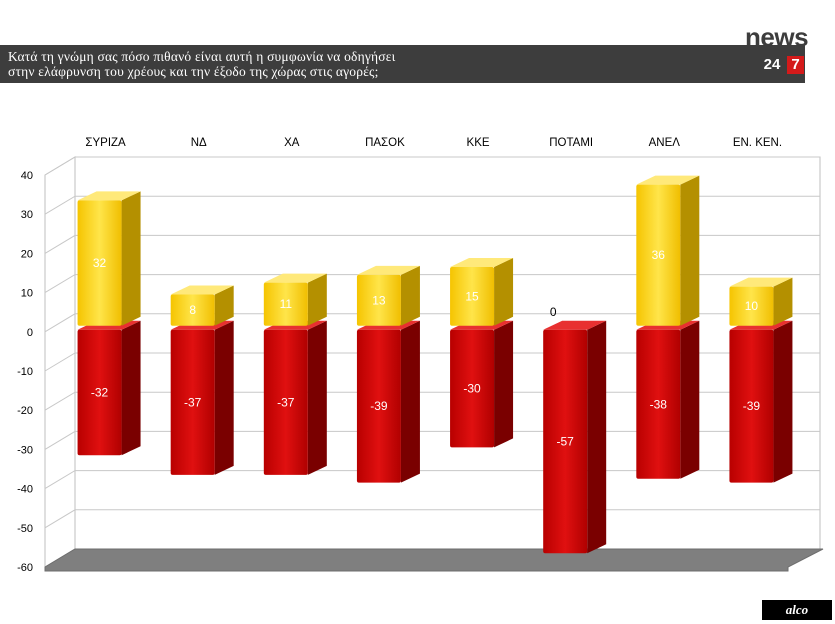  Describe the element at coordinates (665, 143) in the screenshot. I see `category-label: ΑΝΕΛ` at that location.